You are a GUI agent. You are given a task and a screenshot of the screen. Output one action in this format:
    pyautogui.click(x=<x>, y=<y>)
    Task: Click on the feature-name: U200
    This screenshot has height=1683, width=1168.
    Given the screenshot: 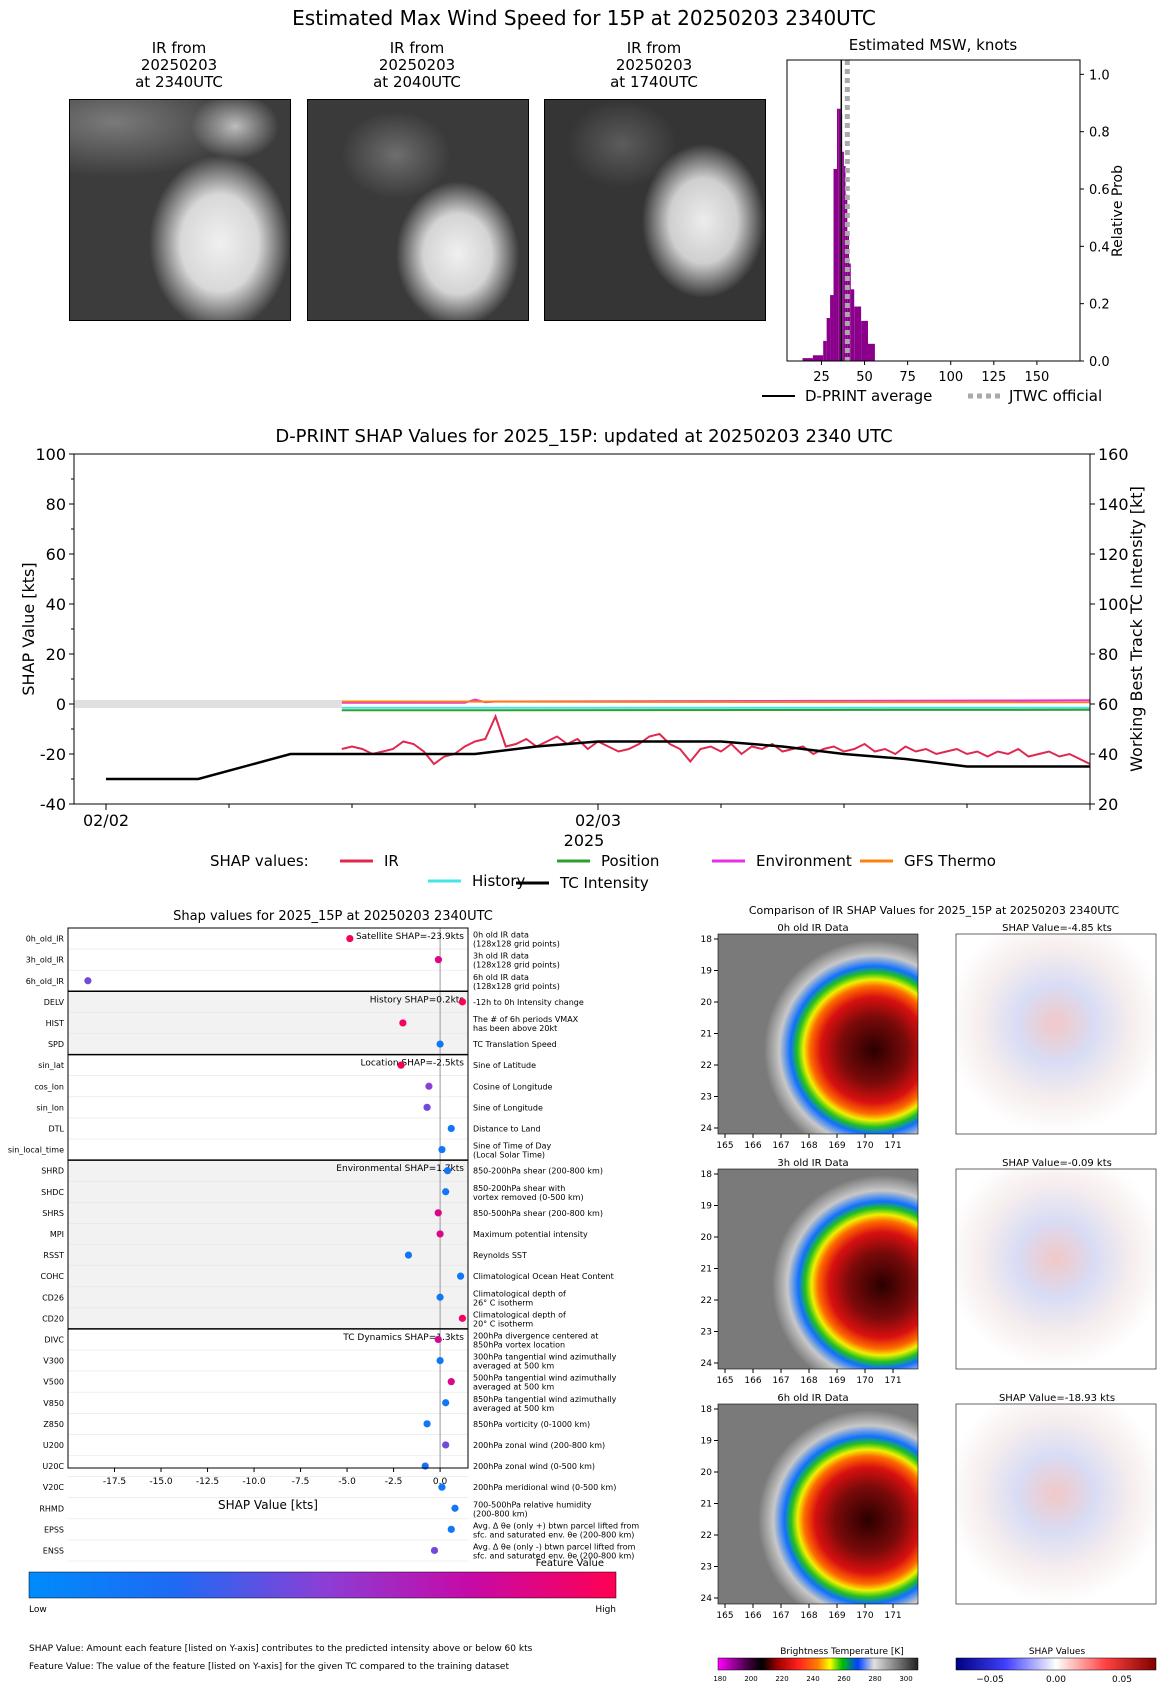 What is the action you would take?
    pyautogui.click(x=53, y=1445)
    